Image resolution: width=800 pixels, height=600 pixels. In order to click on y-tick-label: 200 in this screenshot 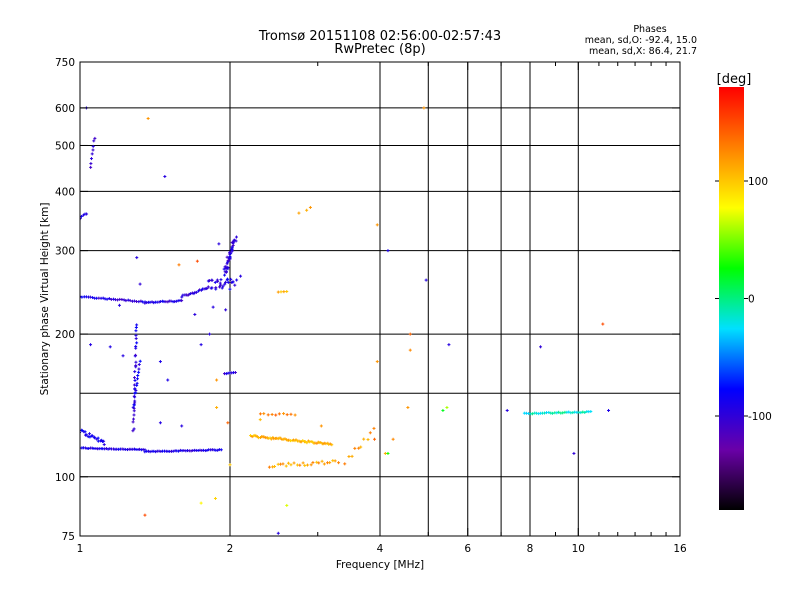, I will do `click(65, 335)`.